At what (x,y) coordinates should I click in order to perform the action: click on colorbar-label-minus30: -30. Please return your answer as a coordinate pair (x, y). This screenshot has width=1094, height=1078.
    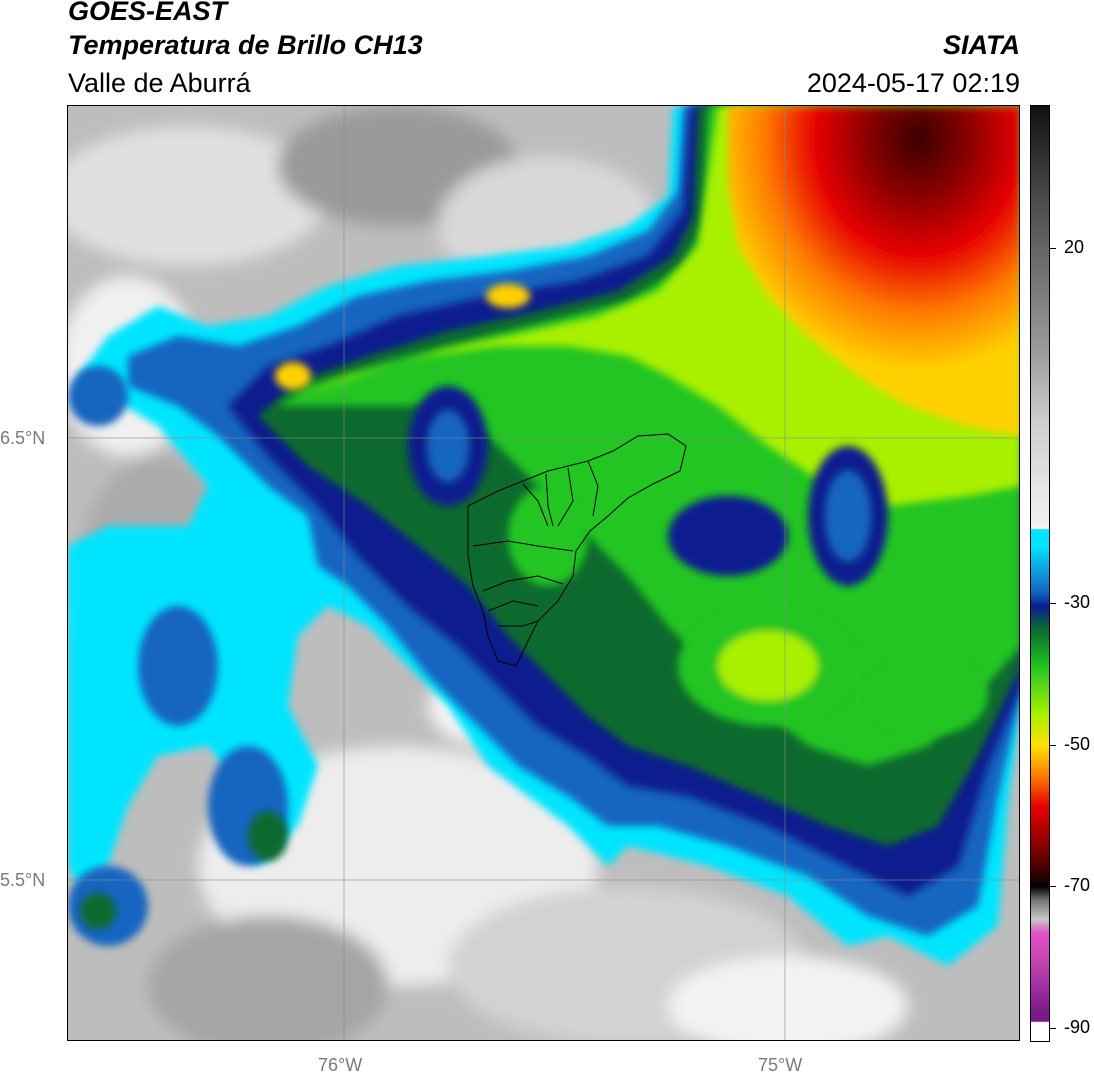
    Looking at the image, I should click on (1077, 602).